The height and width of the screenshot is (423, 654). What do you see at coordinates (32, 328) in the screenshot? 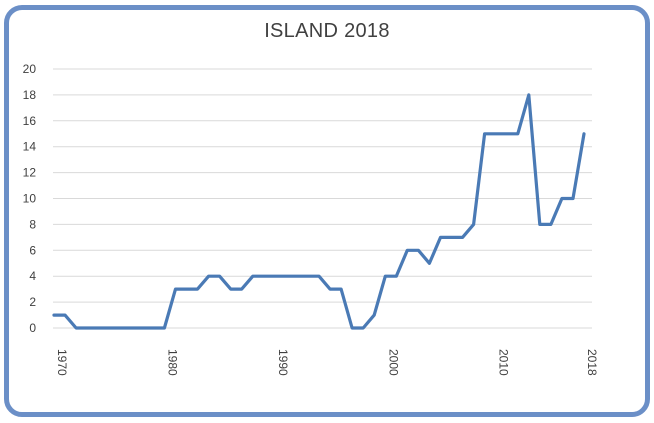
I see `y-tick-label: 0` at bounding box center [32, 328].